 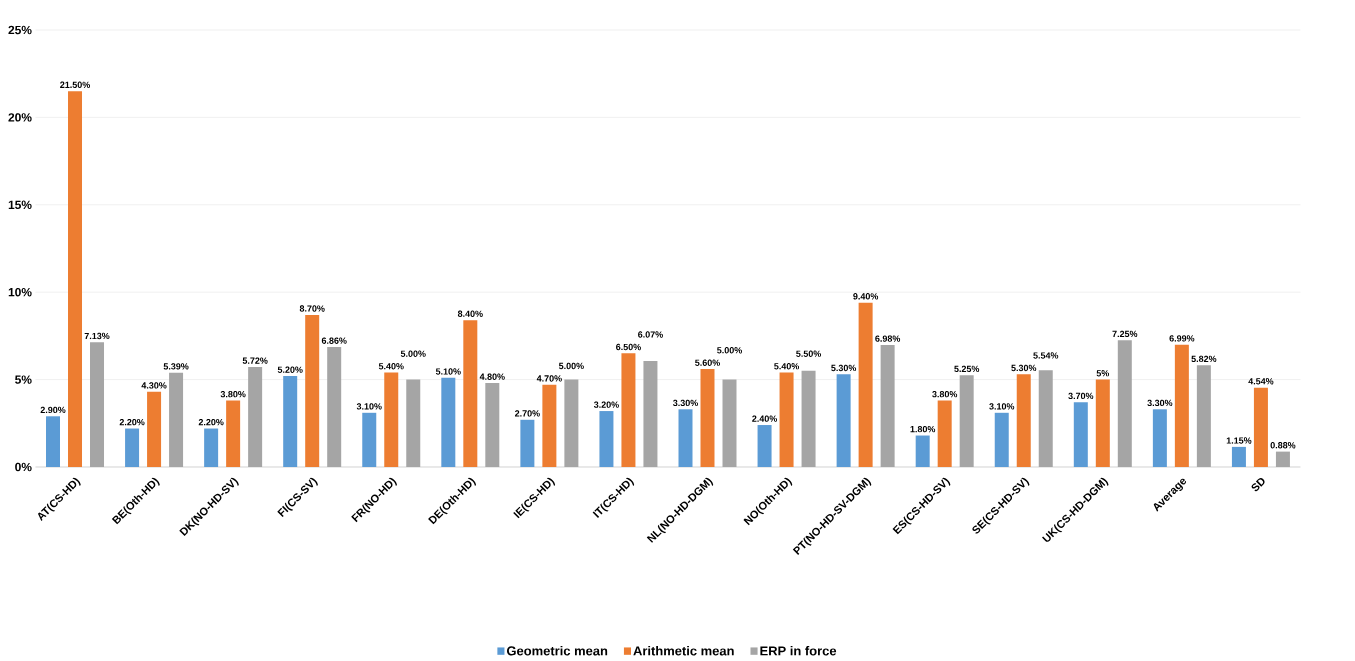 What do you see at coordinates (23, 379) in the screenshot?
I see `y-tick-label: 5%` at bounding box center [23, 379].